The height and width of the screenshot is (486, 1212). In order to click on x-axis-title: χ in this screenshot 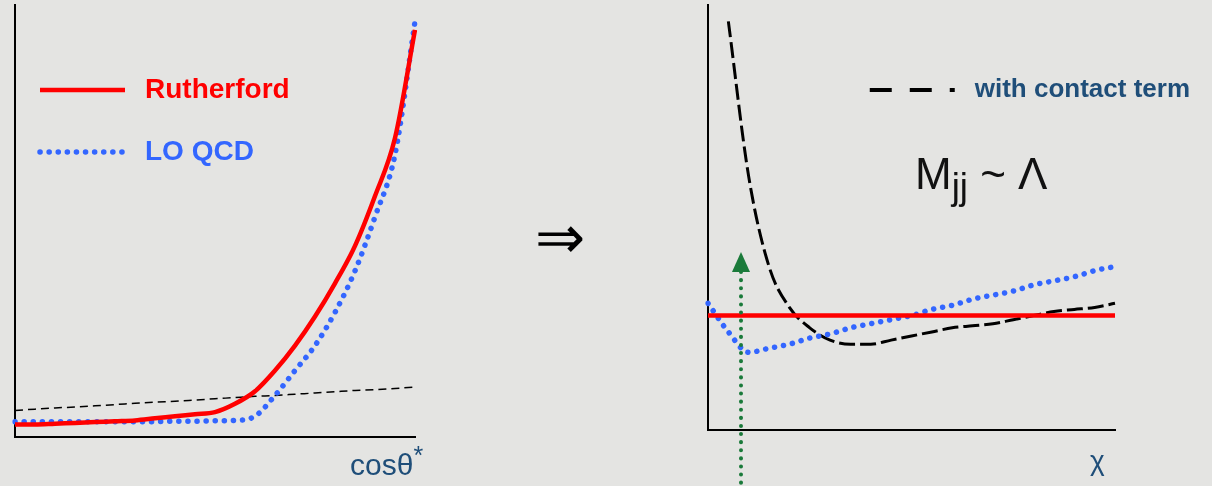, I will do `click(1097, 460)`.